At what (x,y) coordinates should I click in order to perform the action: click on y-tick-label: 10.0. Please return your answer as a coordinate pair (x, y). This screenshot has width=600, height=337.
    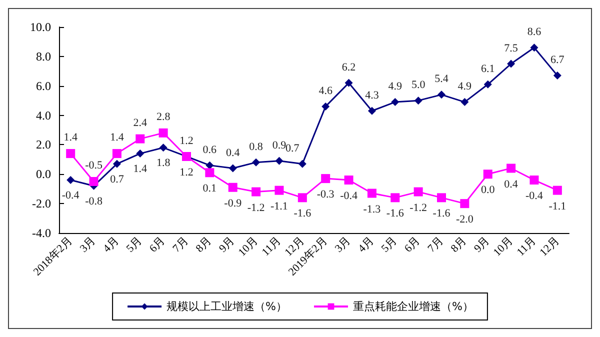
    Looking at the image, I should click on (40, 27).